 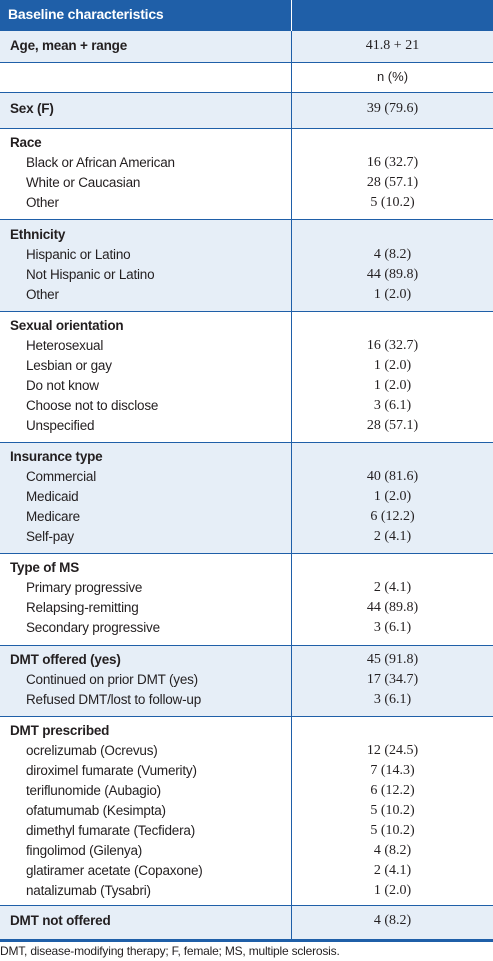 I want to click on table-row: White or Caucasian 28 (57.1), so click(x=246, y=183).